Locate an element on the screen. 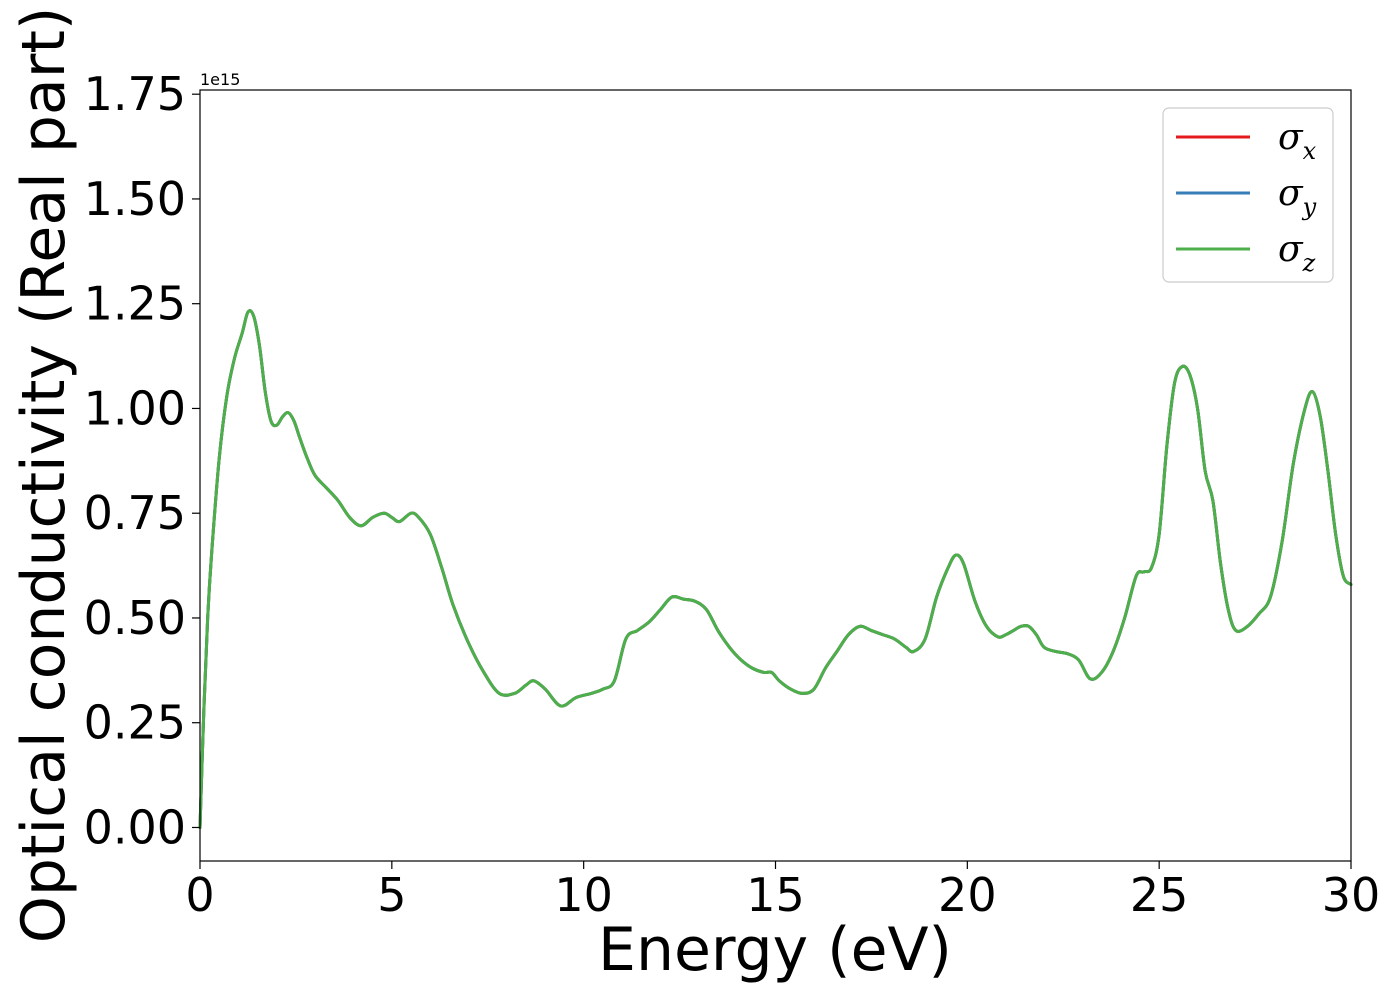 The width and height of the screenshot is (1400, 1000). y-tick-label: 1.75 is located at coordinates (135, 94).